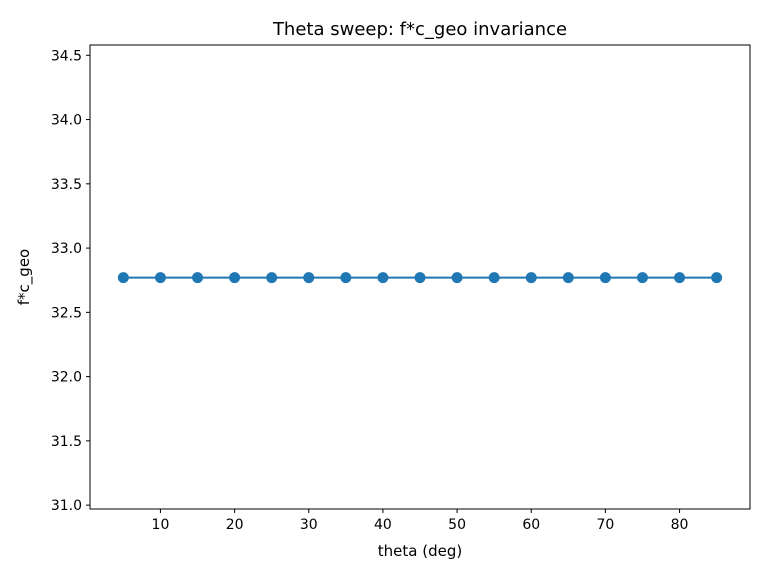 This screenshot has width=768, height=581. I want to click on x-tick-label: 10, so click(161, 525).